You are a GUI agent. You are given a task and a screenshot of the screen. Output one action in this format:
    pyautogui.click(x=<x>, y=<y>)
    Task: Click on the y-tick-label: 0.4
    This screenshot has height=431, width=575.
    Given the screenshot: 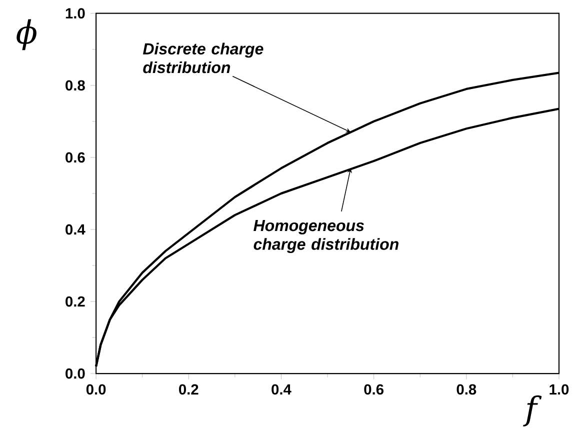 What is the action you would take?
    pyautogui.click(x=76, y=229)
    